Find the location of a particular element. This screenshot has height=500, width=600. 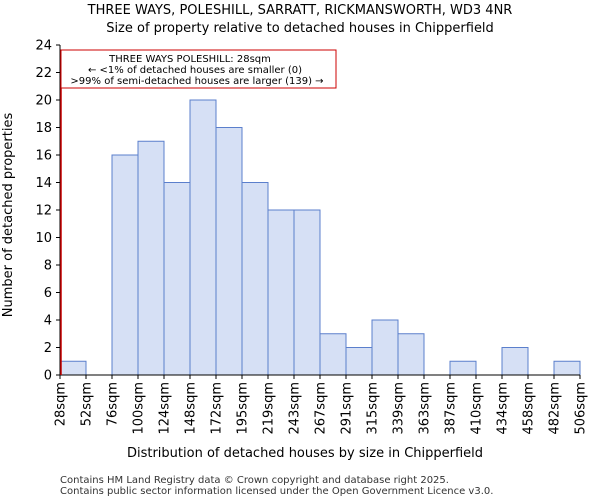

x-tick-label: 434sqm is located at coordinates (503, 408).